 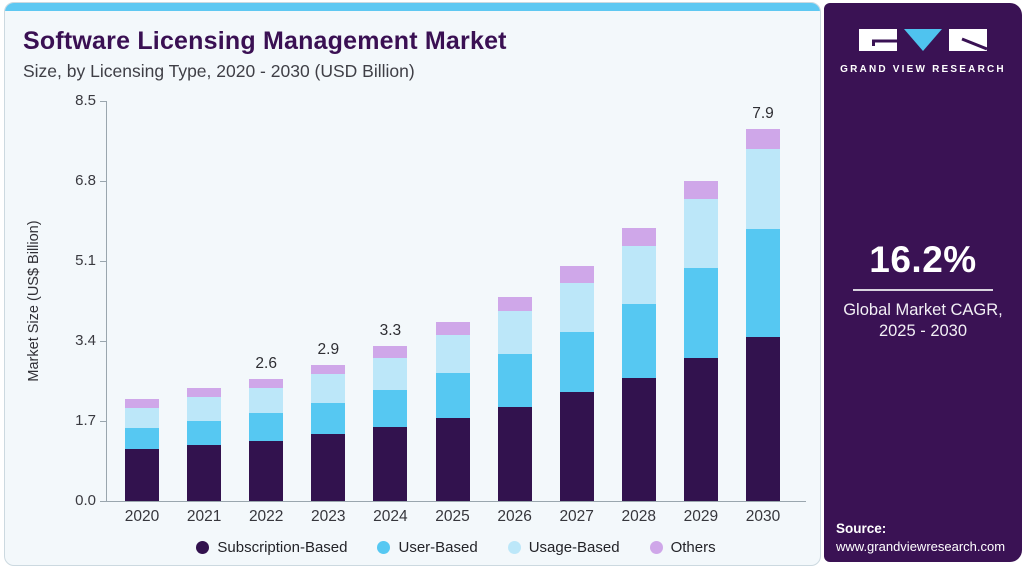 I want to click on bar-segment-2028-user-based, so click(x=638, y=340).